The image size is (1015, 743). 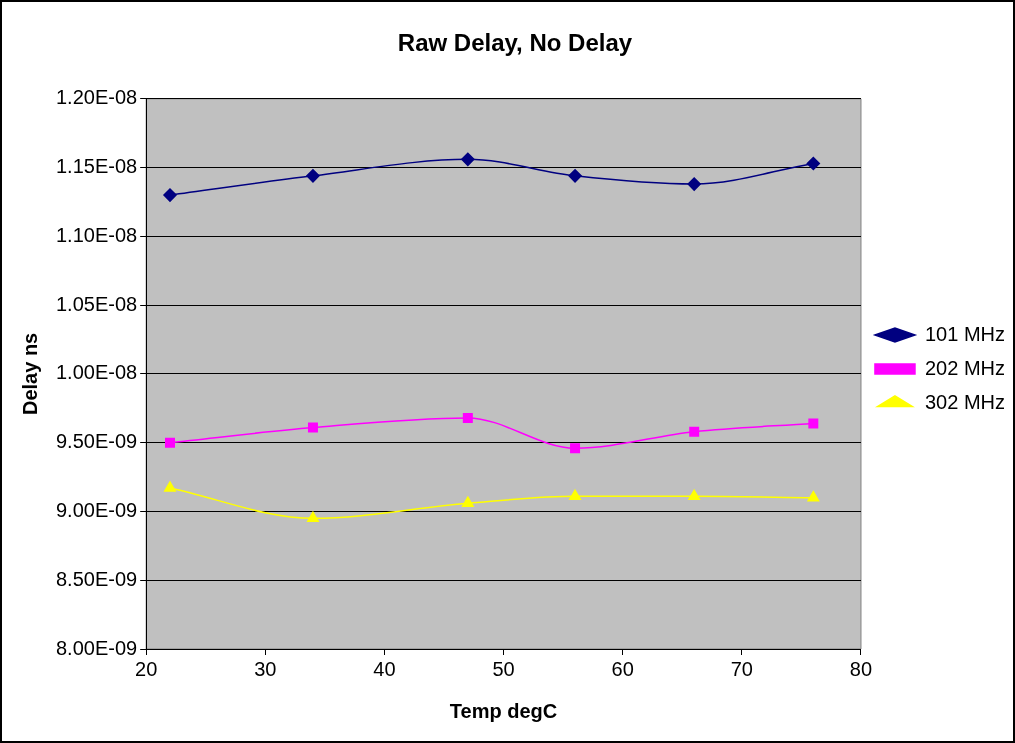 What do you see at coordinates (146, 668) in the screenshot?
I see `x-tick-label: 20` at bounding box center [146, 668].